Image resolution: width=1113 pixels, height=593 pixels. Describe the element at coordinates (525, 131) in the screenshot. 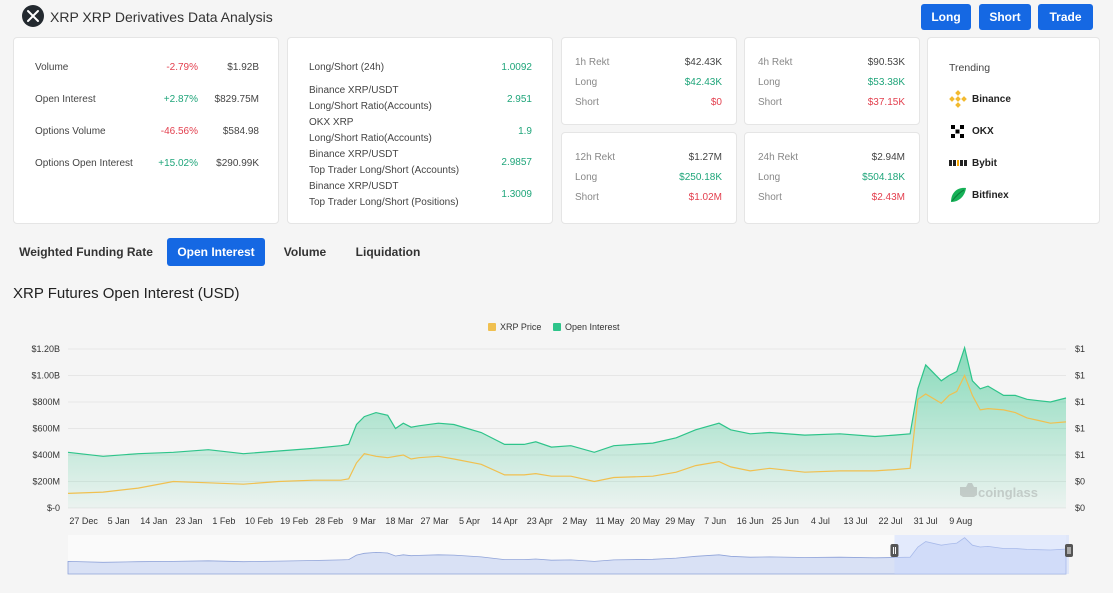

I see `ratio-value: 1.9` at that location.